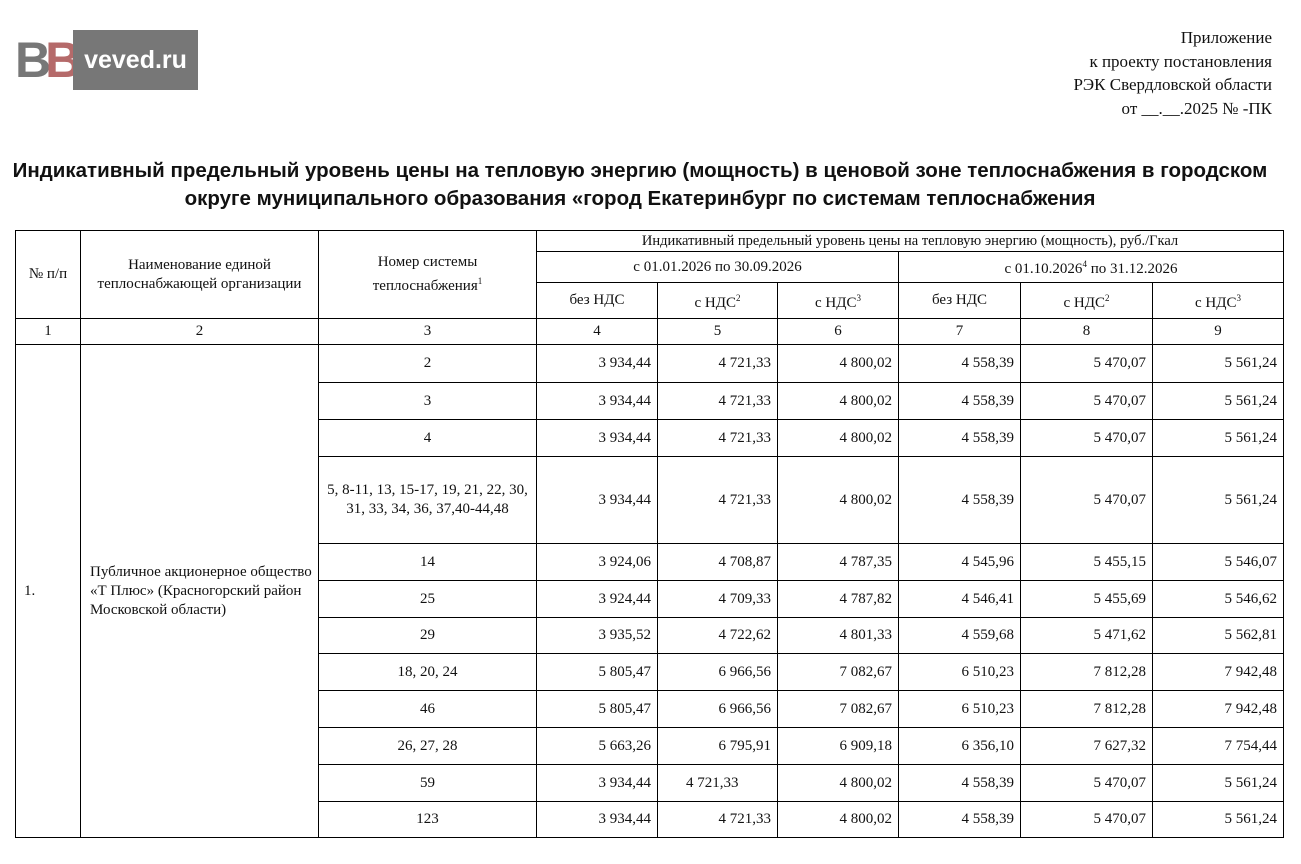 Image resolution: width=1301 pixels, height=864 pixels. I want to click on system-number: 25, so click(427, 599).